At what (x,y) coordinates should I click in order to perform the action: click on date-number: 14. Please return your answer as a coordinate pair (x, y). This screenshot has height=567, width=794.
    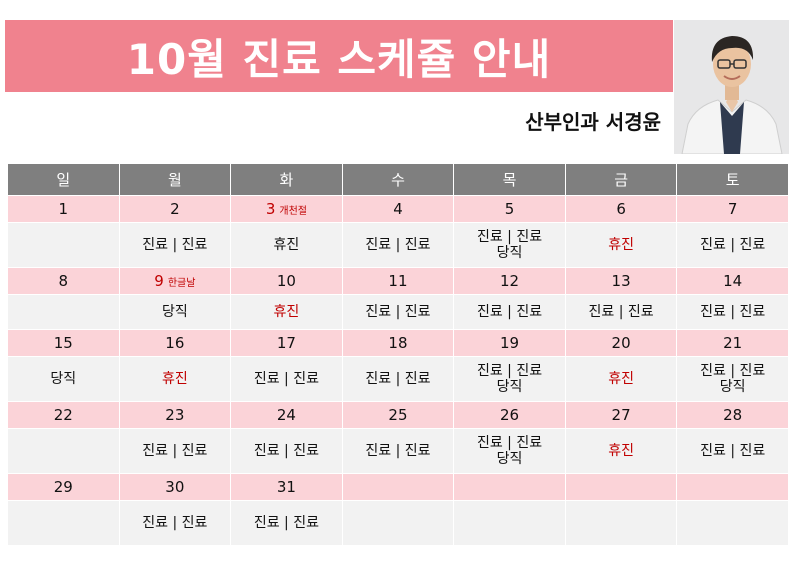
    Looking at the image, I should click on (733, 281).